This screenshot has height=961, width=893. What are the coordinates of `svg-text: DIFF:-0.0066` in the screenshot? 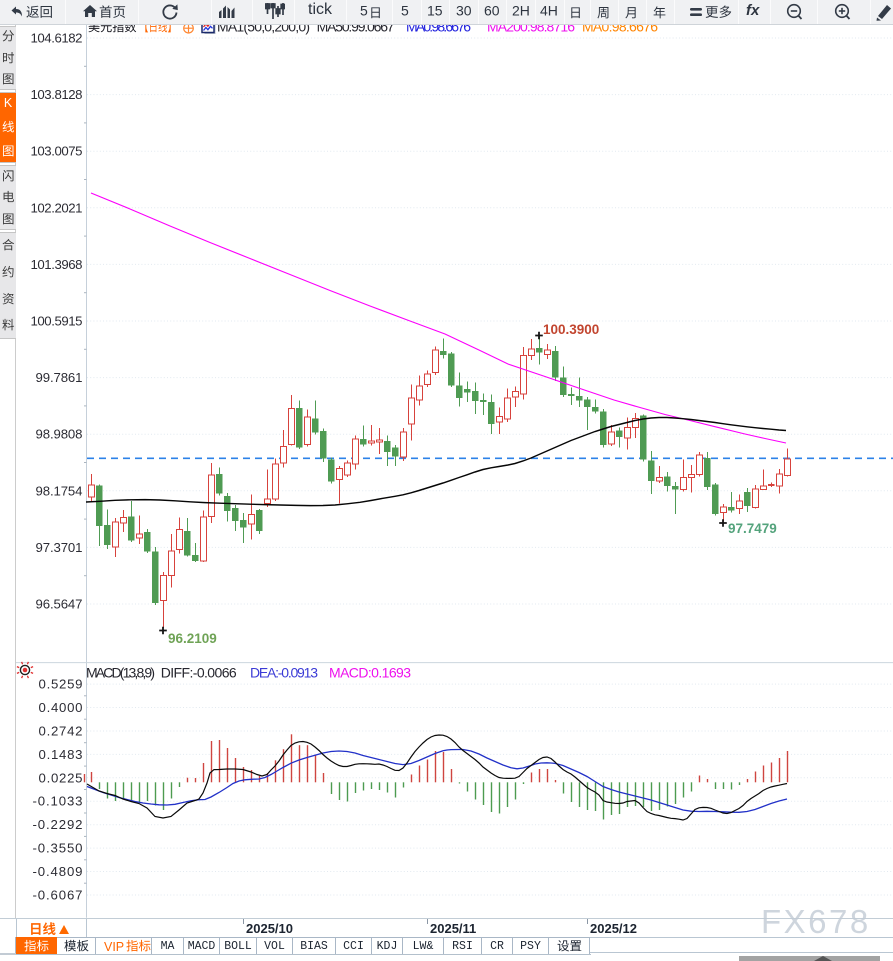 It's located at (199, 673).